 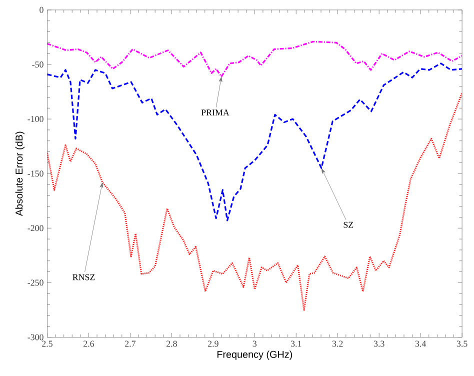 What do you see at coordinates (337, 343) in the screenshot?
I see `x-tick-label: 3.2` at bounding box center [337, 343].